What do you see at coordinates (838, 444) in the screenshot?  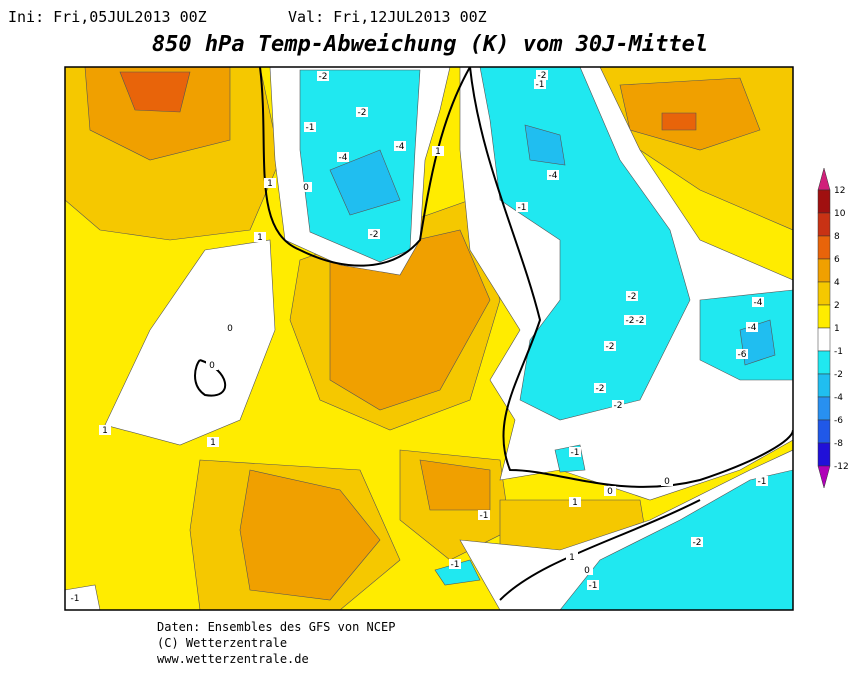 I see `colorbar-label: -8` at bounding box center [838, 444].